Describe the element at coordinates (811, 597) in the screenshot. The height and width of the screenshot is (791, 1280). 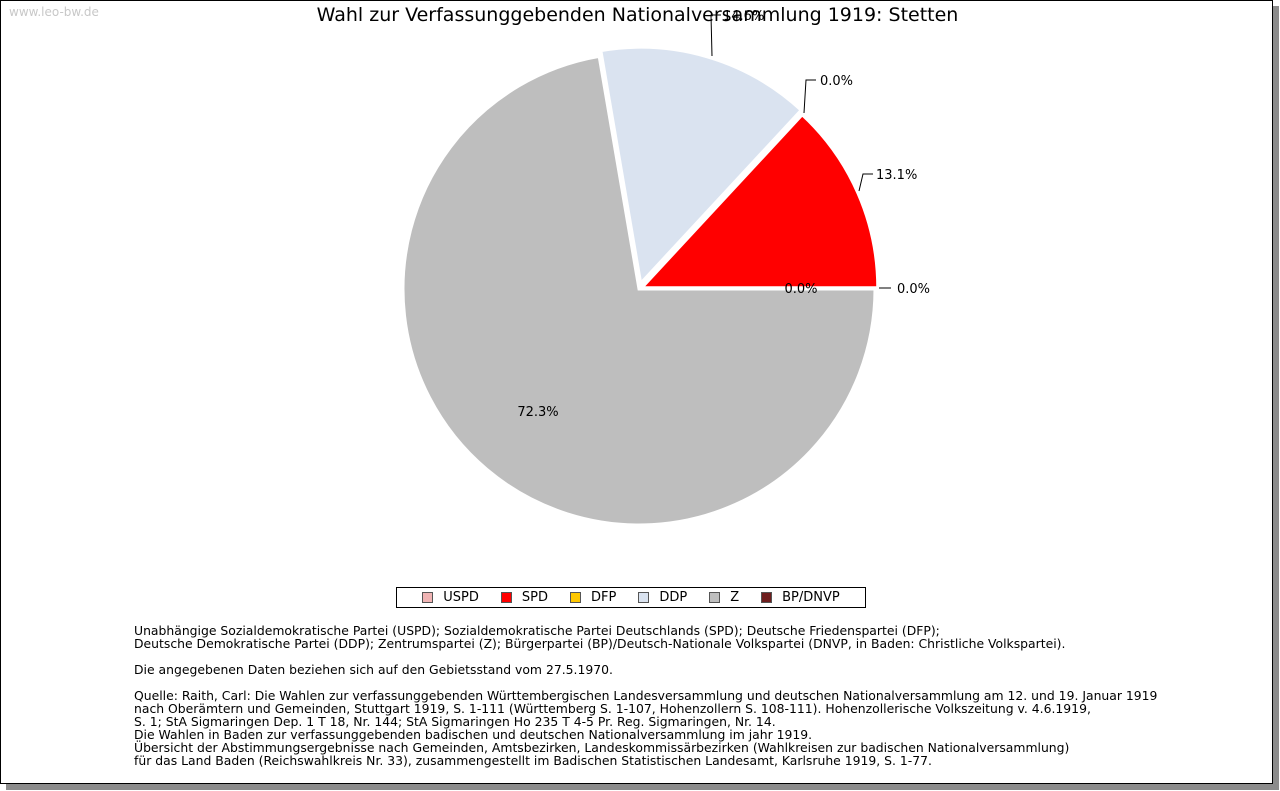
I see `legend-label: BP/DNVP` at that location.